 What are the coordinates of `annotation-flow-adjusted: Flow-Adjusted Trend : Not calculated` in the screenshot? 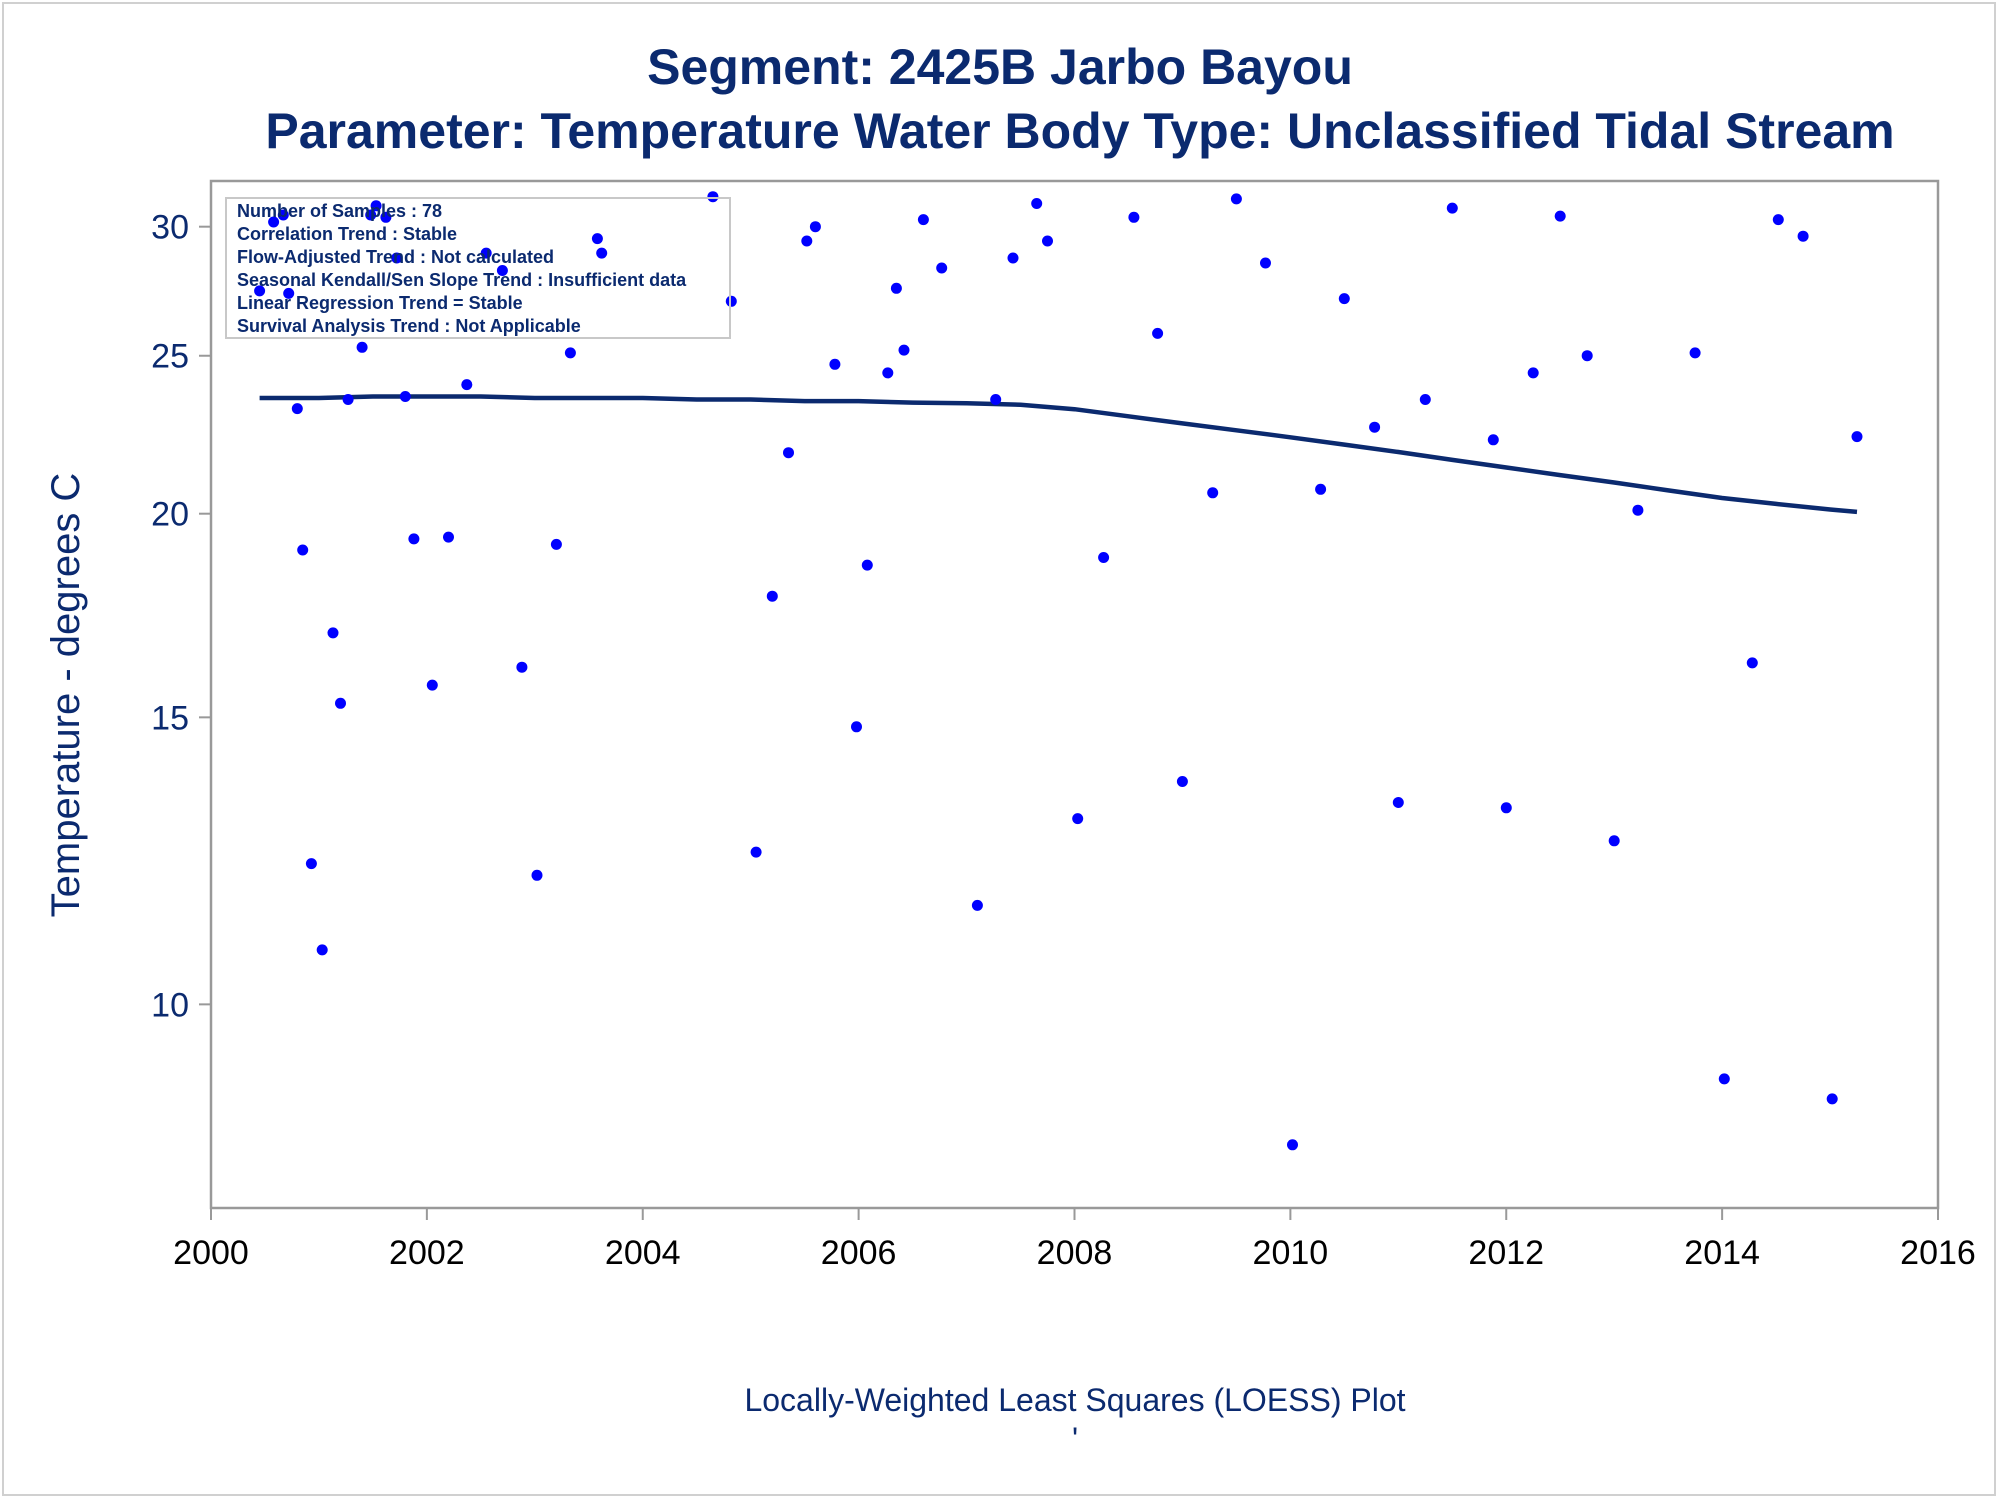 It's located at (395, 257).